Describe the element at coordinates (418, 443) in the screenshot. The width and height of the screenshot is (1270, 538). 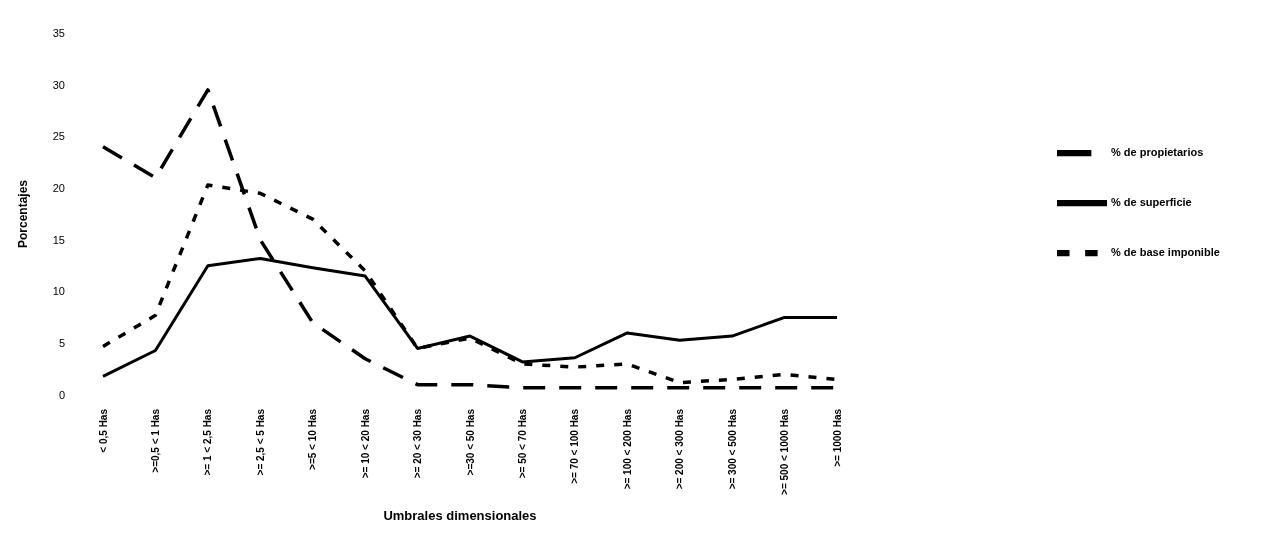
I see `x-tick-label: >= 20 < 30 Has` at that location.